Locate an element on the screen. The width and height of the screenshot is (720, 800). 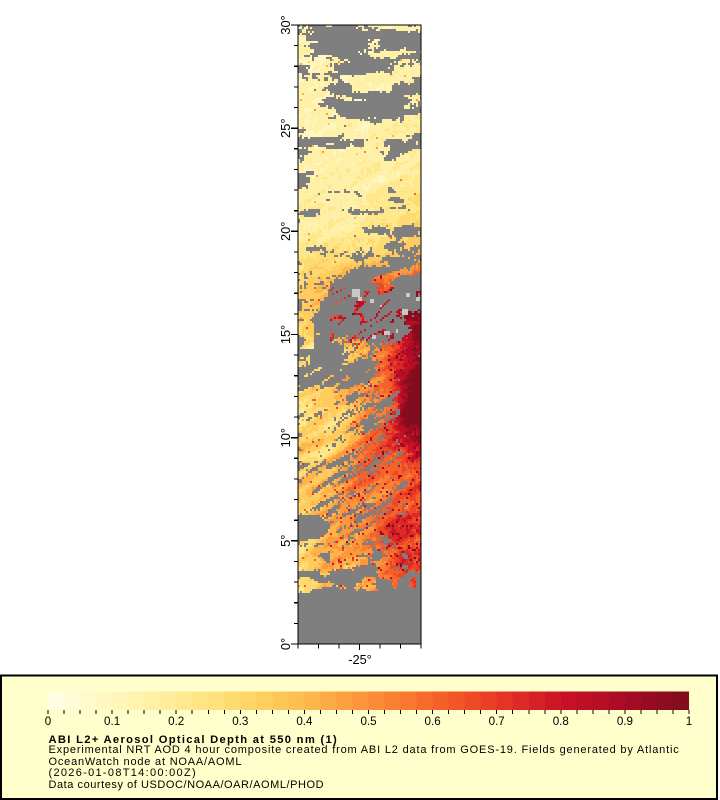
svg-text: 30° is located at coordinates (285, 24).